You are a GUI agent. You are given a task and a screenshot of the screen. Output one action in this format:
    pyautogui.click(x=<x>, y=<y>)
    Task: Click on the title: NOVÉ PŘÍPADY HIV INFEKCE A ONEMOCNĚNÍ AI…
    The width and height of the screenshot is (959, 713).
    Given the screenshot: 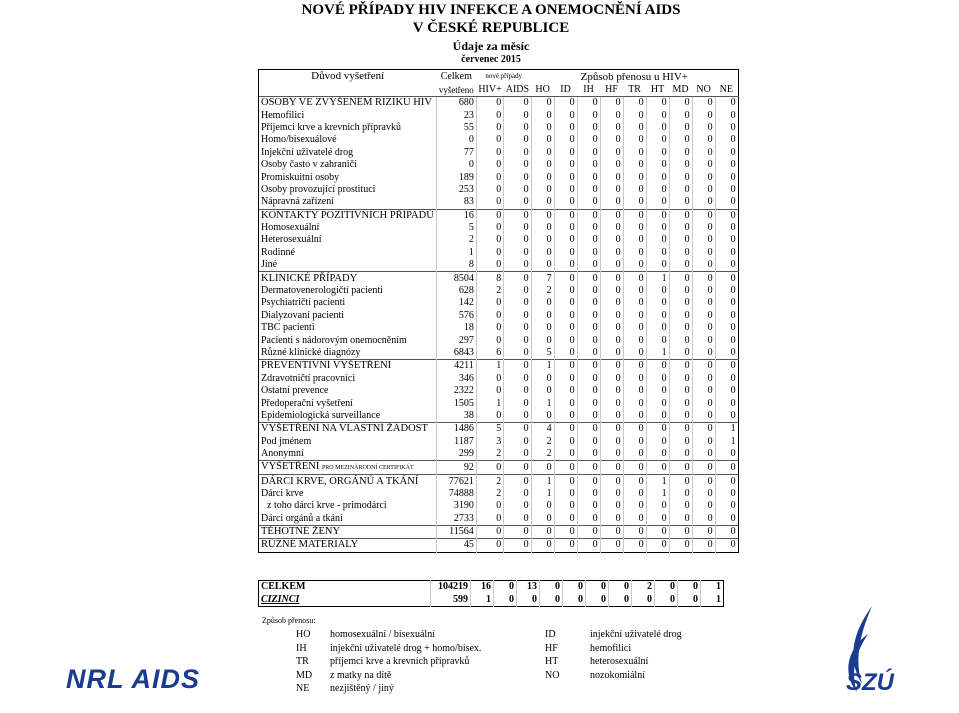 What is the action you would take?
    pyautogui.click(x=491, y=10)
    